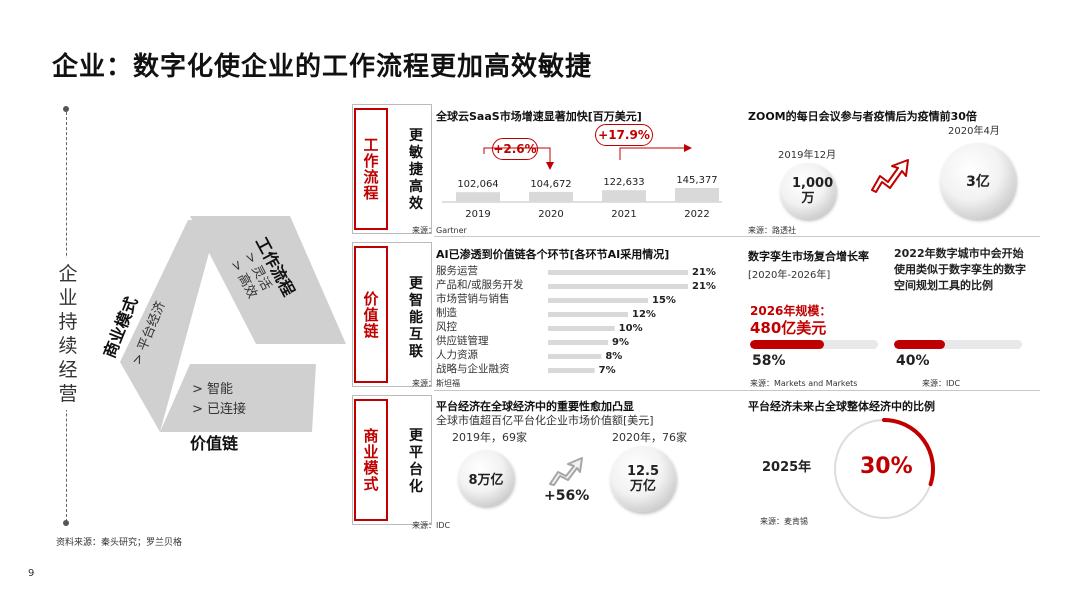 The width and height of the screenshot is (1080, 602). Describe the element at coordinates (550, 214) in the screenshot. I see `saas-category-label: 2020` at that location.